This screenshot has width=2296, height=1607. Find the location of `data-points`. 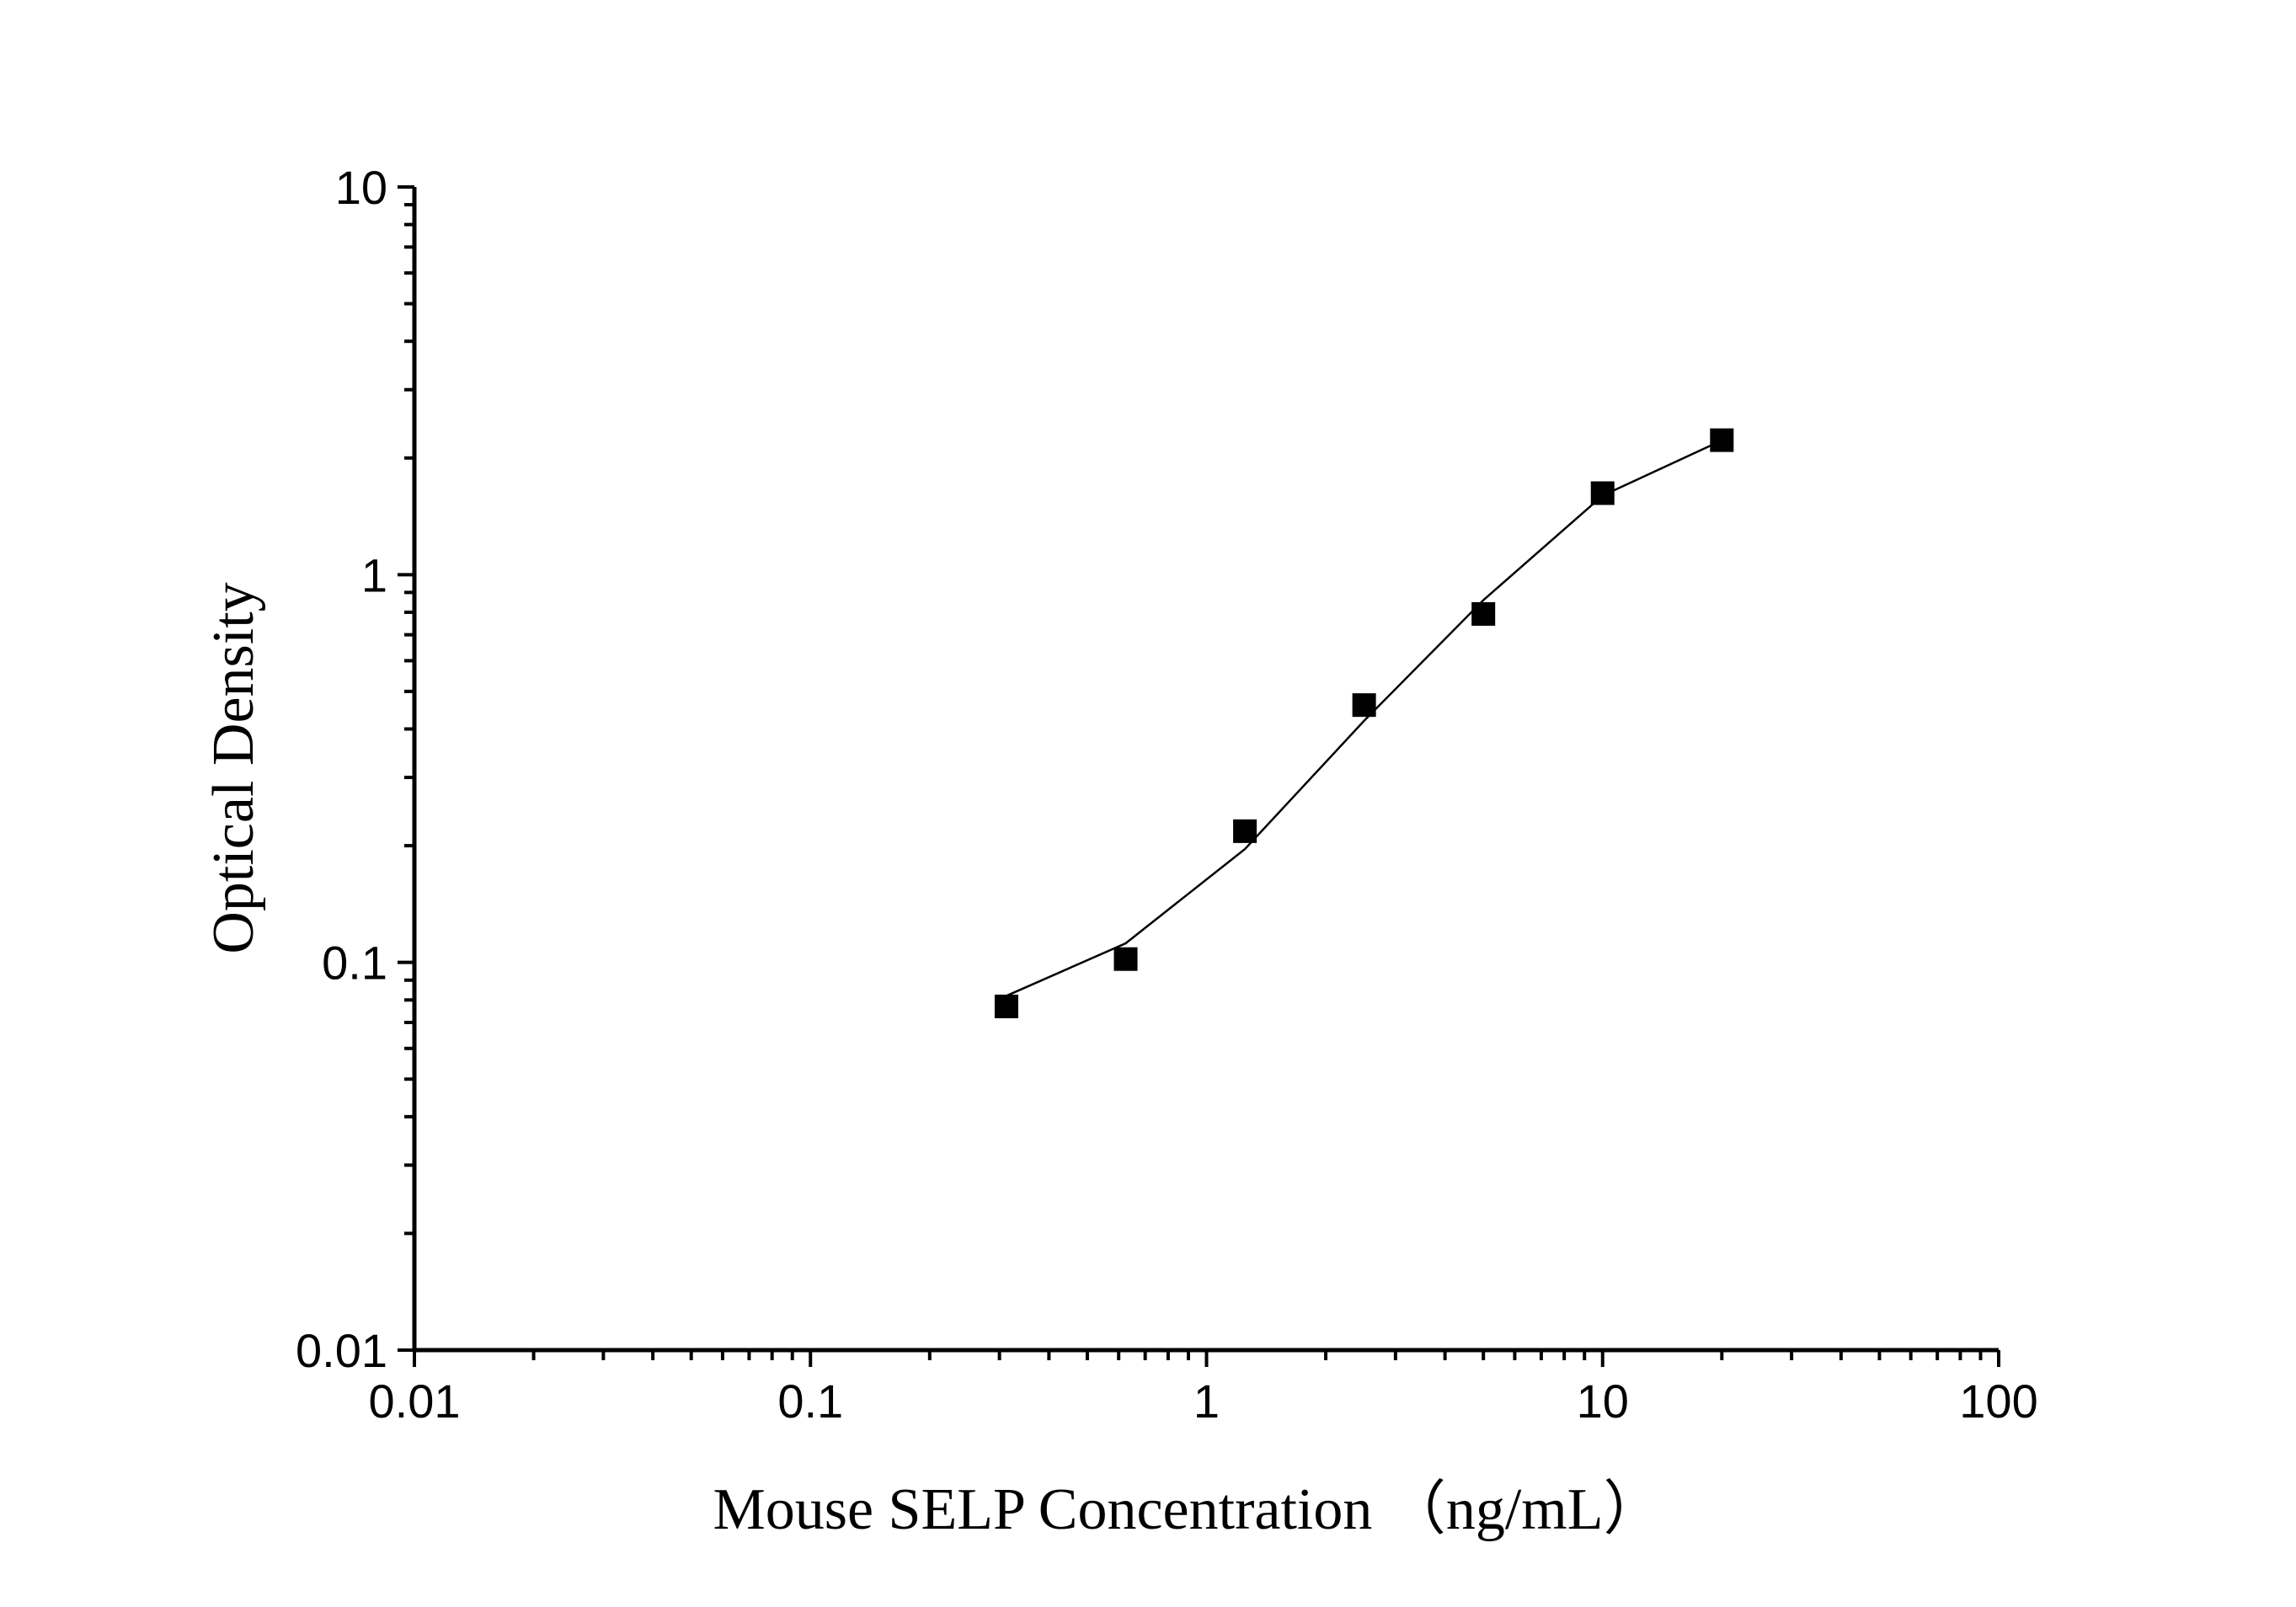

data-points is located at coordinates (1364, 723).